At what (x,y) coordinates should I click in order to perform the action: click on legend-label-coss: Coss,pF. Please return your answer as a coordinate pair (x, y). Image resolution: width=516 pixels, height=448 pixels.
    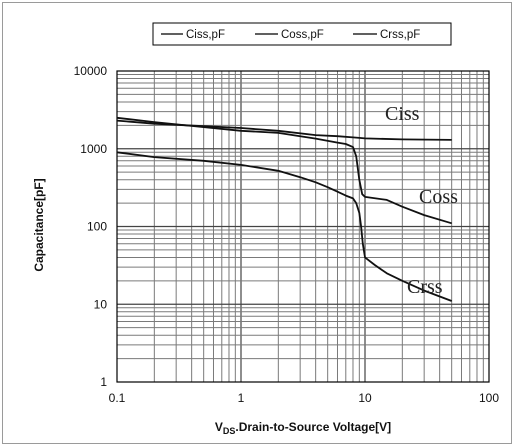
    Looking at the image, I should click on (302, 35).